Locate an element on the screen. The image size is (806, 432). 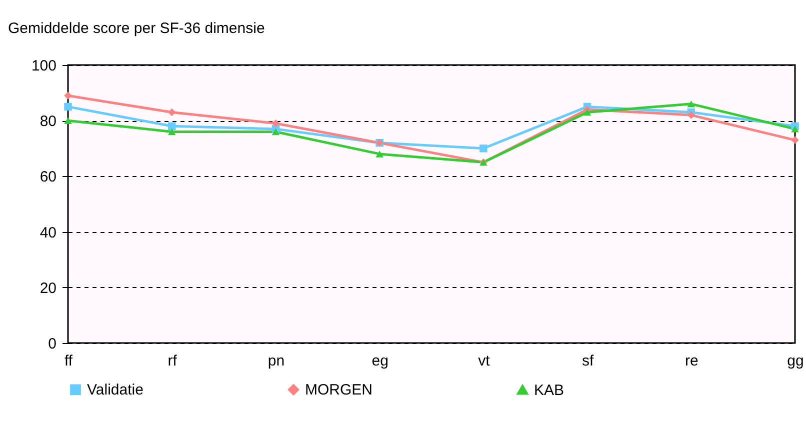
x-tick-label: rf is located at coordinates (173, 361).